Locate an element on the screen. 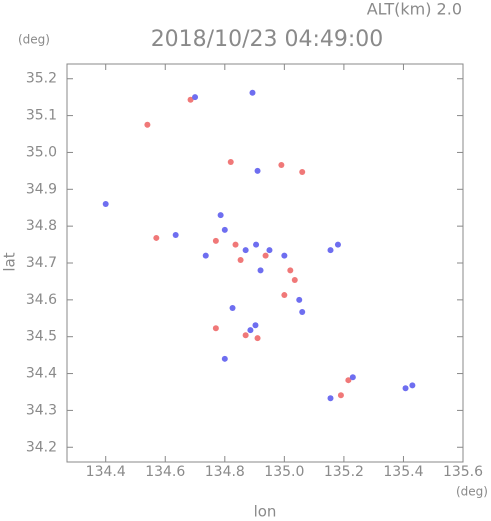 The image size is (491, 521). chart-title: 2018/10/23 04:49:00 is located at coordinates (267, 39).